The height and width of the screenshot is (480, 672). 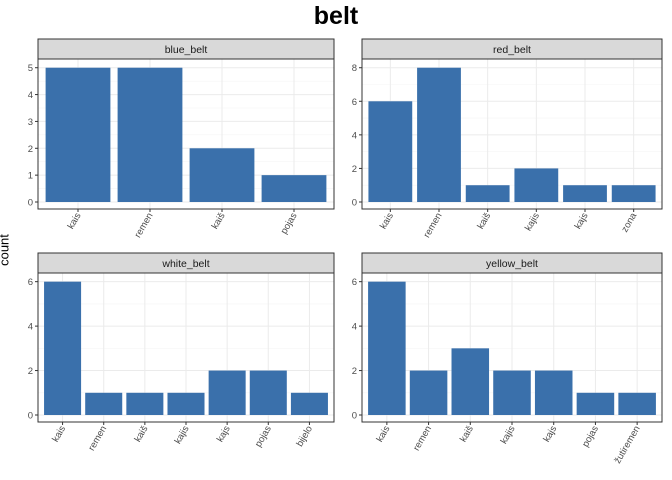 I want to click on facet-label: red_belt, so click(x=512, y=50).